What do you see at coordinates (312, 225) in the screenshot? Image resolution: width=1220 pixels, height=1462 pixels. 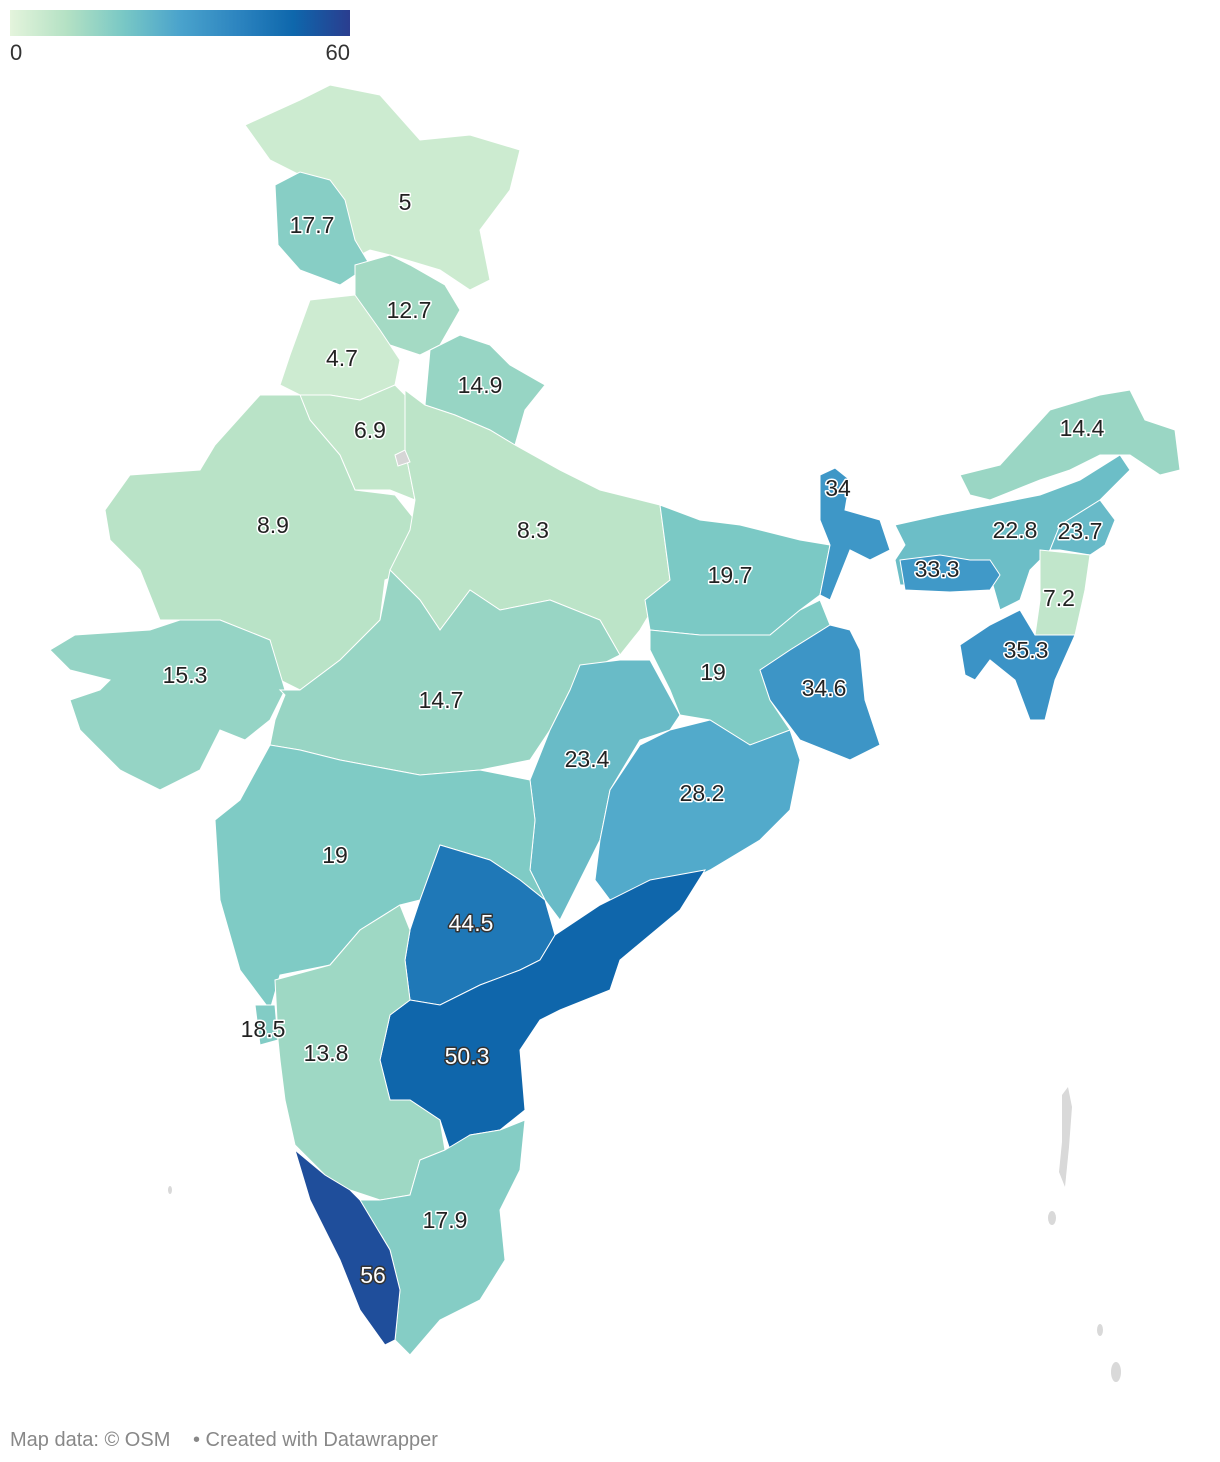 I see `region-label: 17.7` at bounding box center [312, 225].